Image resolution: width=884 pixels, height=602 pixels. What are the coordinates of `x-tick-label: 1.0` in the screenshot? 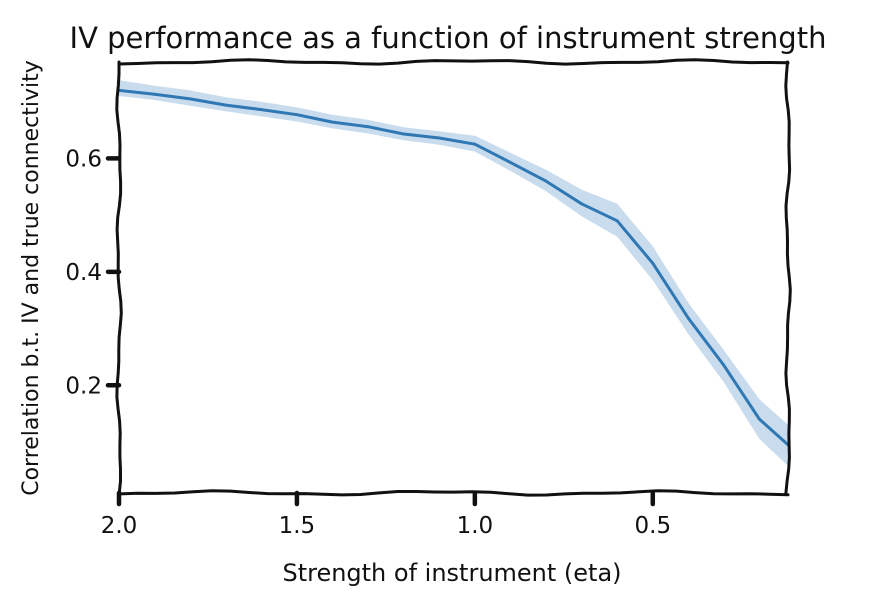 It's located at (475, 526).